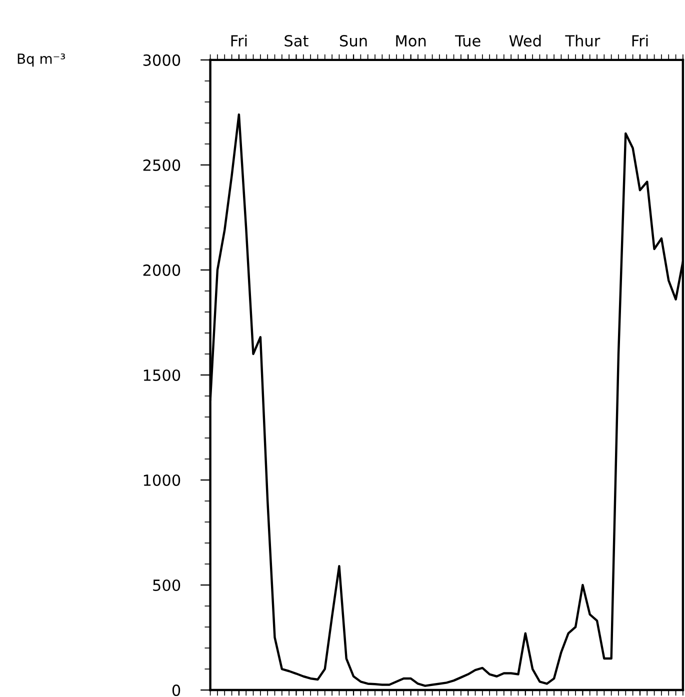  What do you see at coordinates (162, 375) in the screenshot?
I see `y-tick-label: 1500` at bounding box center [162, 375].